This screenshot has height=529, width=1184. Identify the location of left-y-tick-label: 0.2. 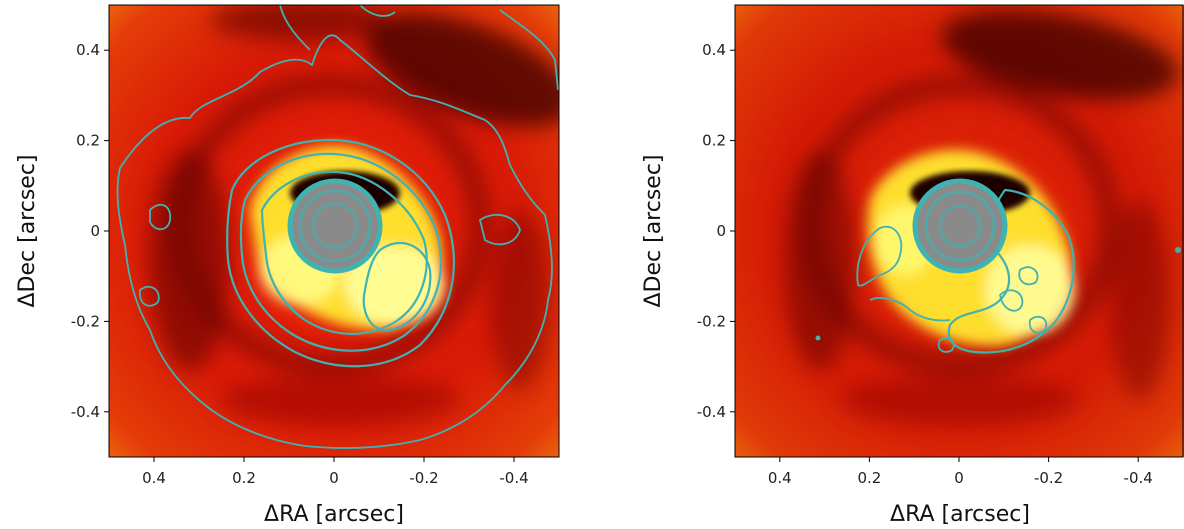
(88, 141).